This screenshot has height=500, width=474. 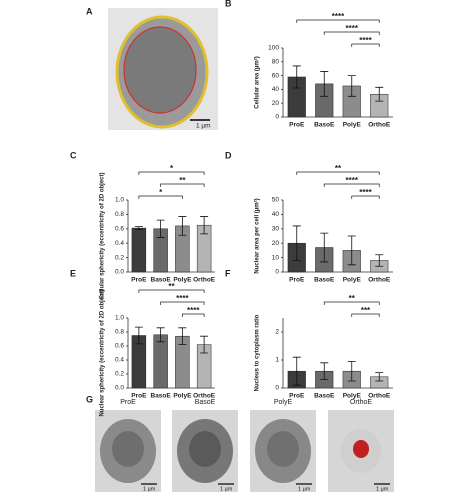 What do you see at coordinates (276, 229) in the screenshot?
I see `y-tick-label: 30` at bounding box center [276, 229].